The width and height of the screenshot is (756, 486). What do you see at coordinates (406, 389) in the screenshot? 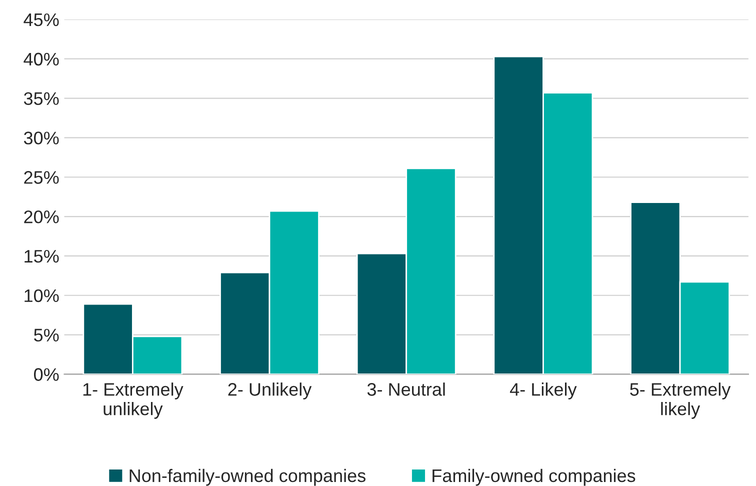
I see `x-tick-label: 3- Neutral` at bounding box center [406, 389].